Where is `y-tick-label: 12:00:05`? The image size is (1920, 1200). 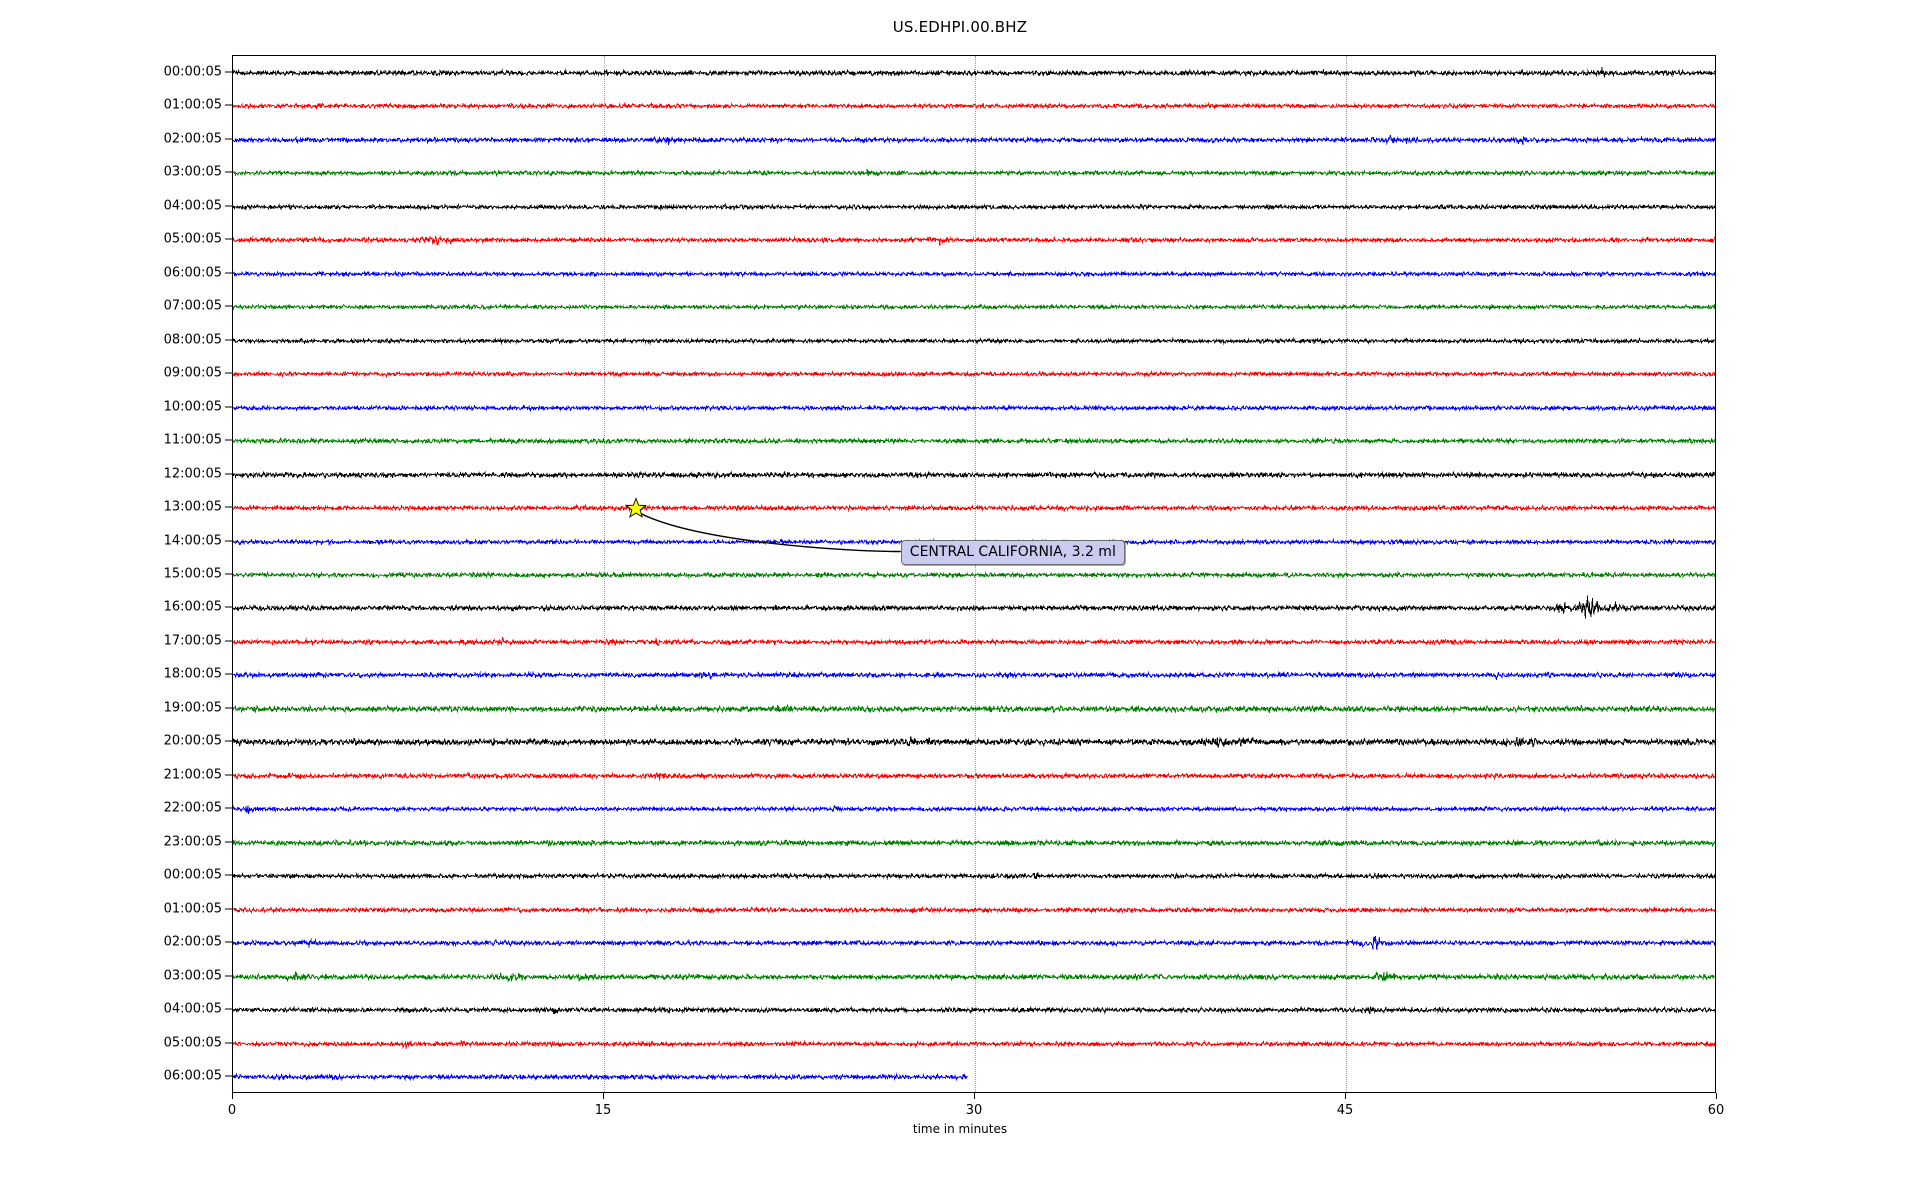
y-tick-label: 12:00:05 is located at coordinates (192, 474).